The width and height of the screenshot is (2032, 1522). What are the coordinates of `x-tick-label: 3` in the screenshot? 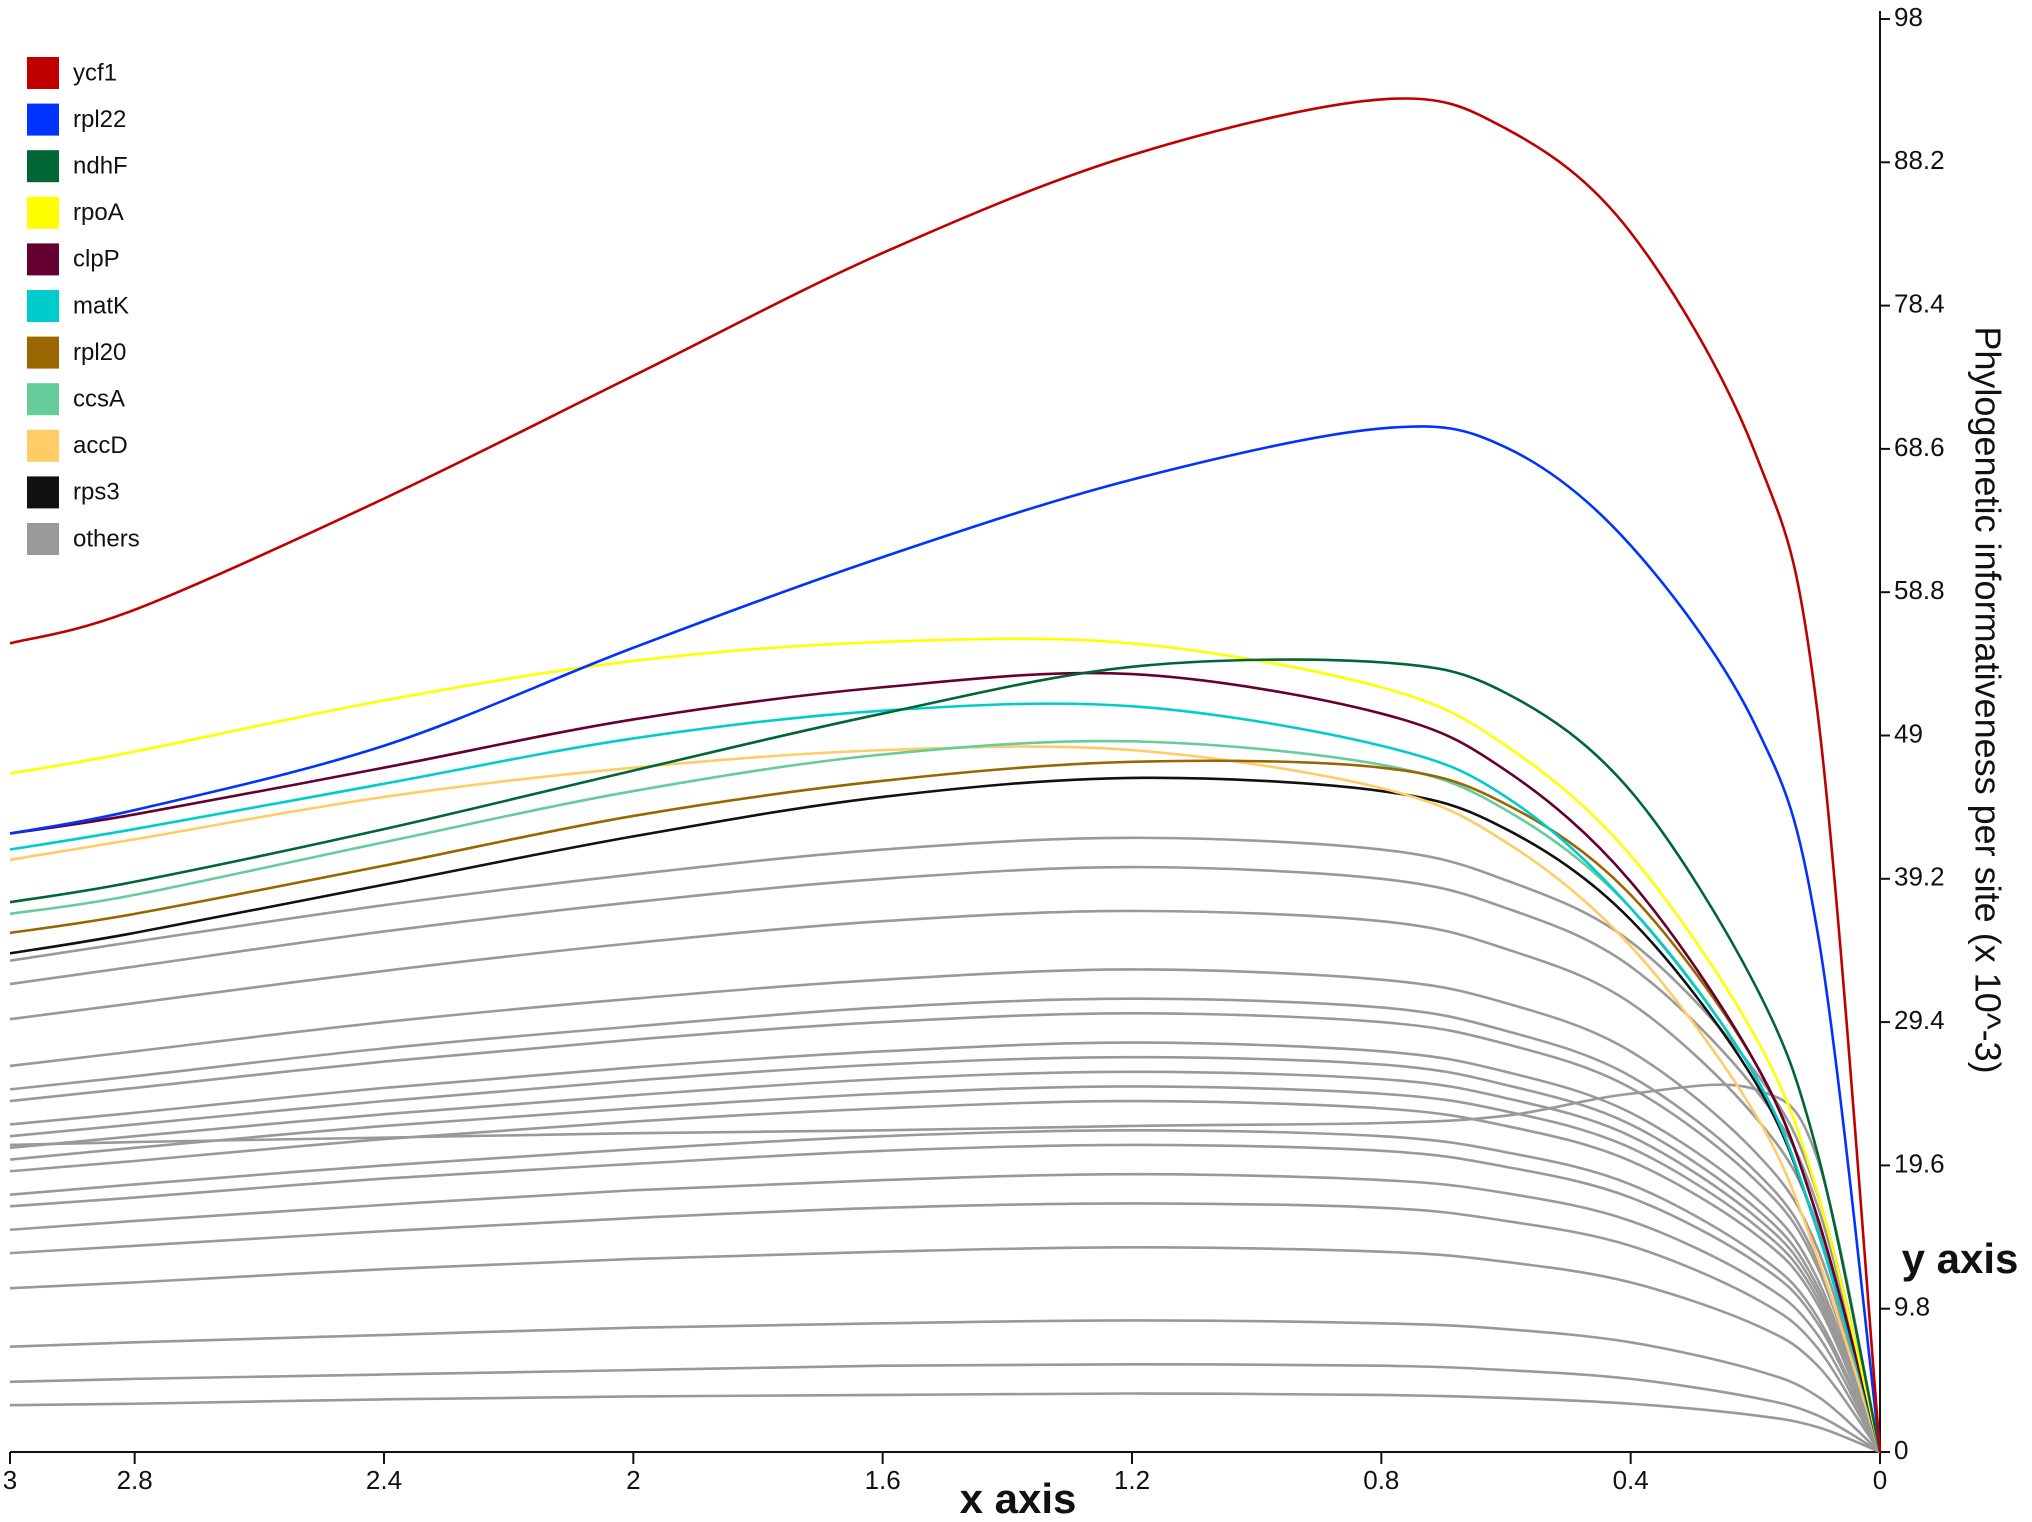 It's located at (10, 1480).